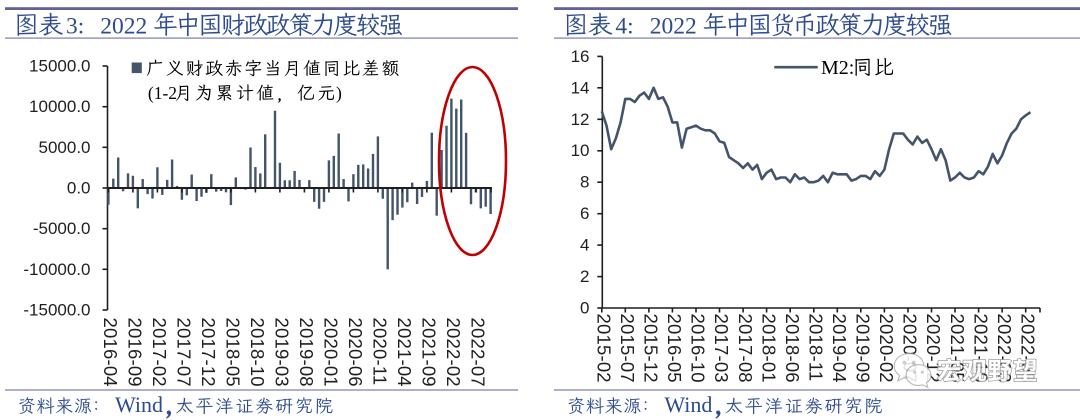 This screenshot has height=420, width=1080. I want to click on svg-text: 2022-07, so click(478, 352).